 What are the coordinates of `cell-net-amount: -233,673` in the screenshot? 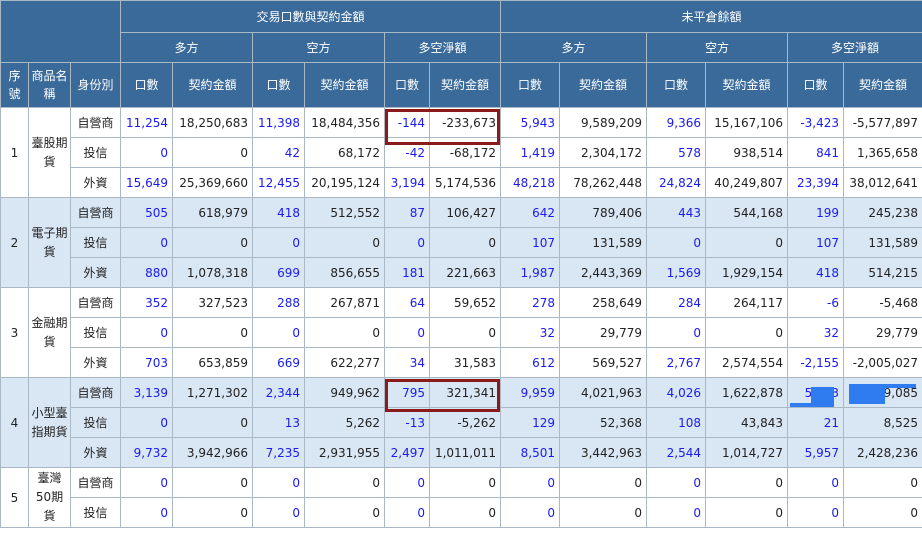 It's located at (465, 122).